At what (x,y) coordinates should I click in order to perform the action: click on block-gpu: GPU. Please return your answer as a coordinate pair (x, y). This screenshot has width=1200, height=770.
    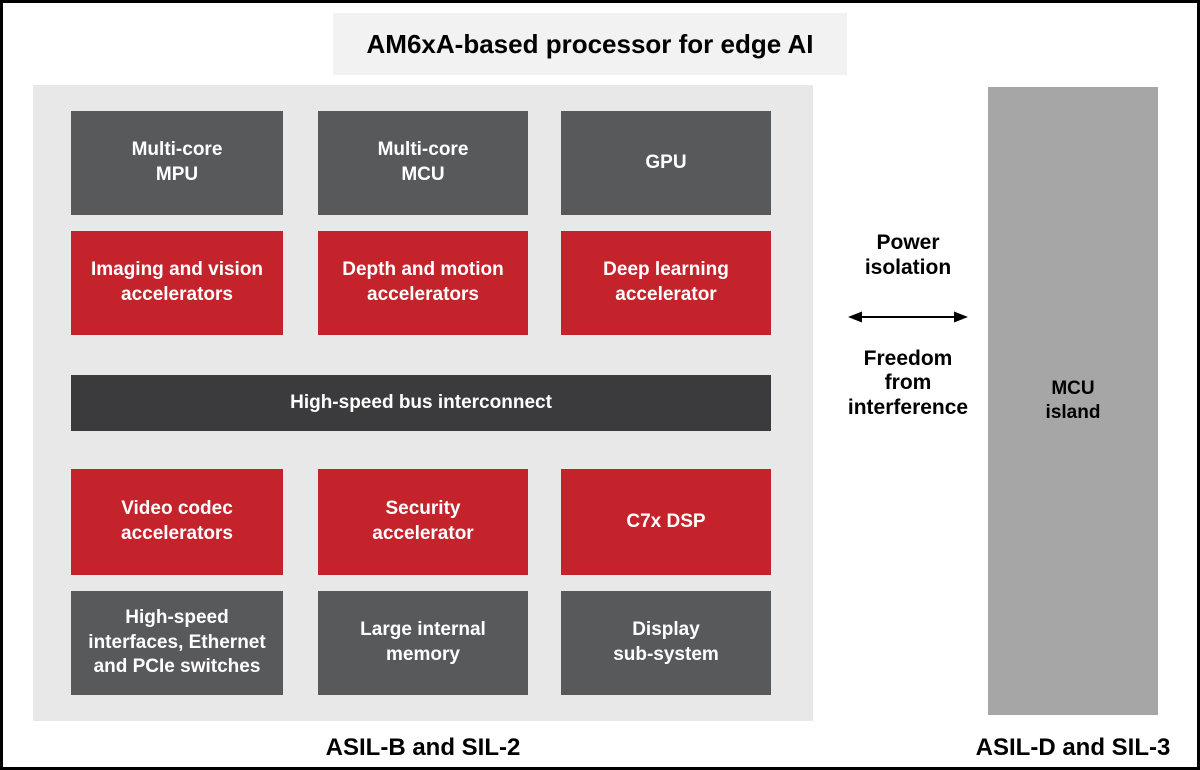
    Looking at the image, I should click on (666, 163).